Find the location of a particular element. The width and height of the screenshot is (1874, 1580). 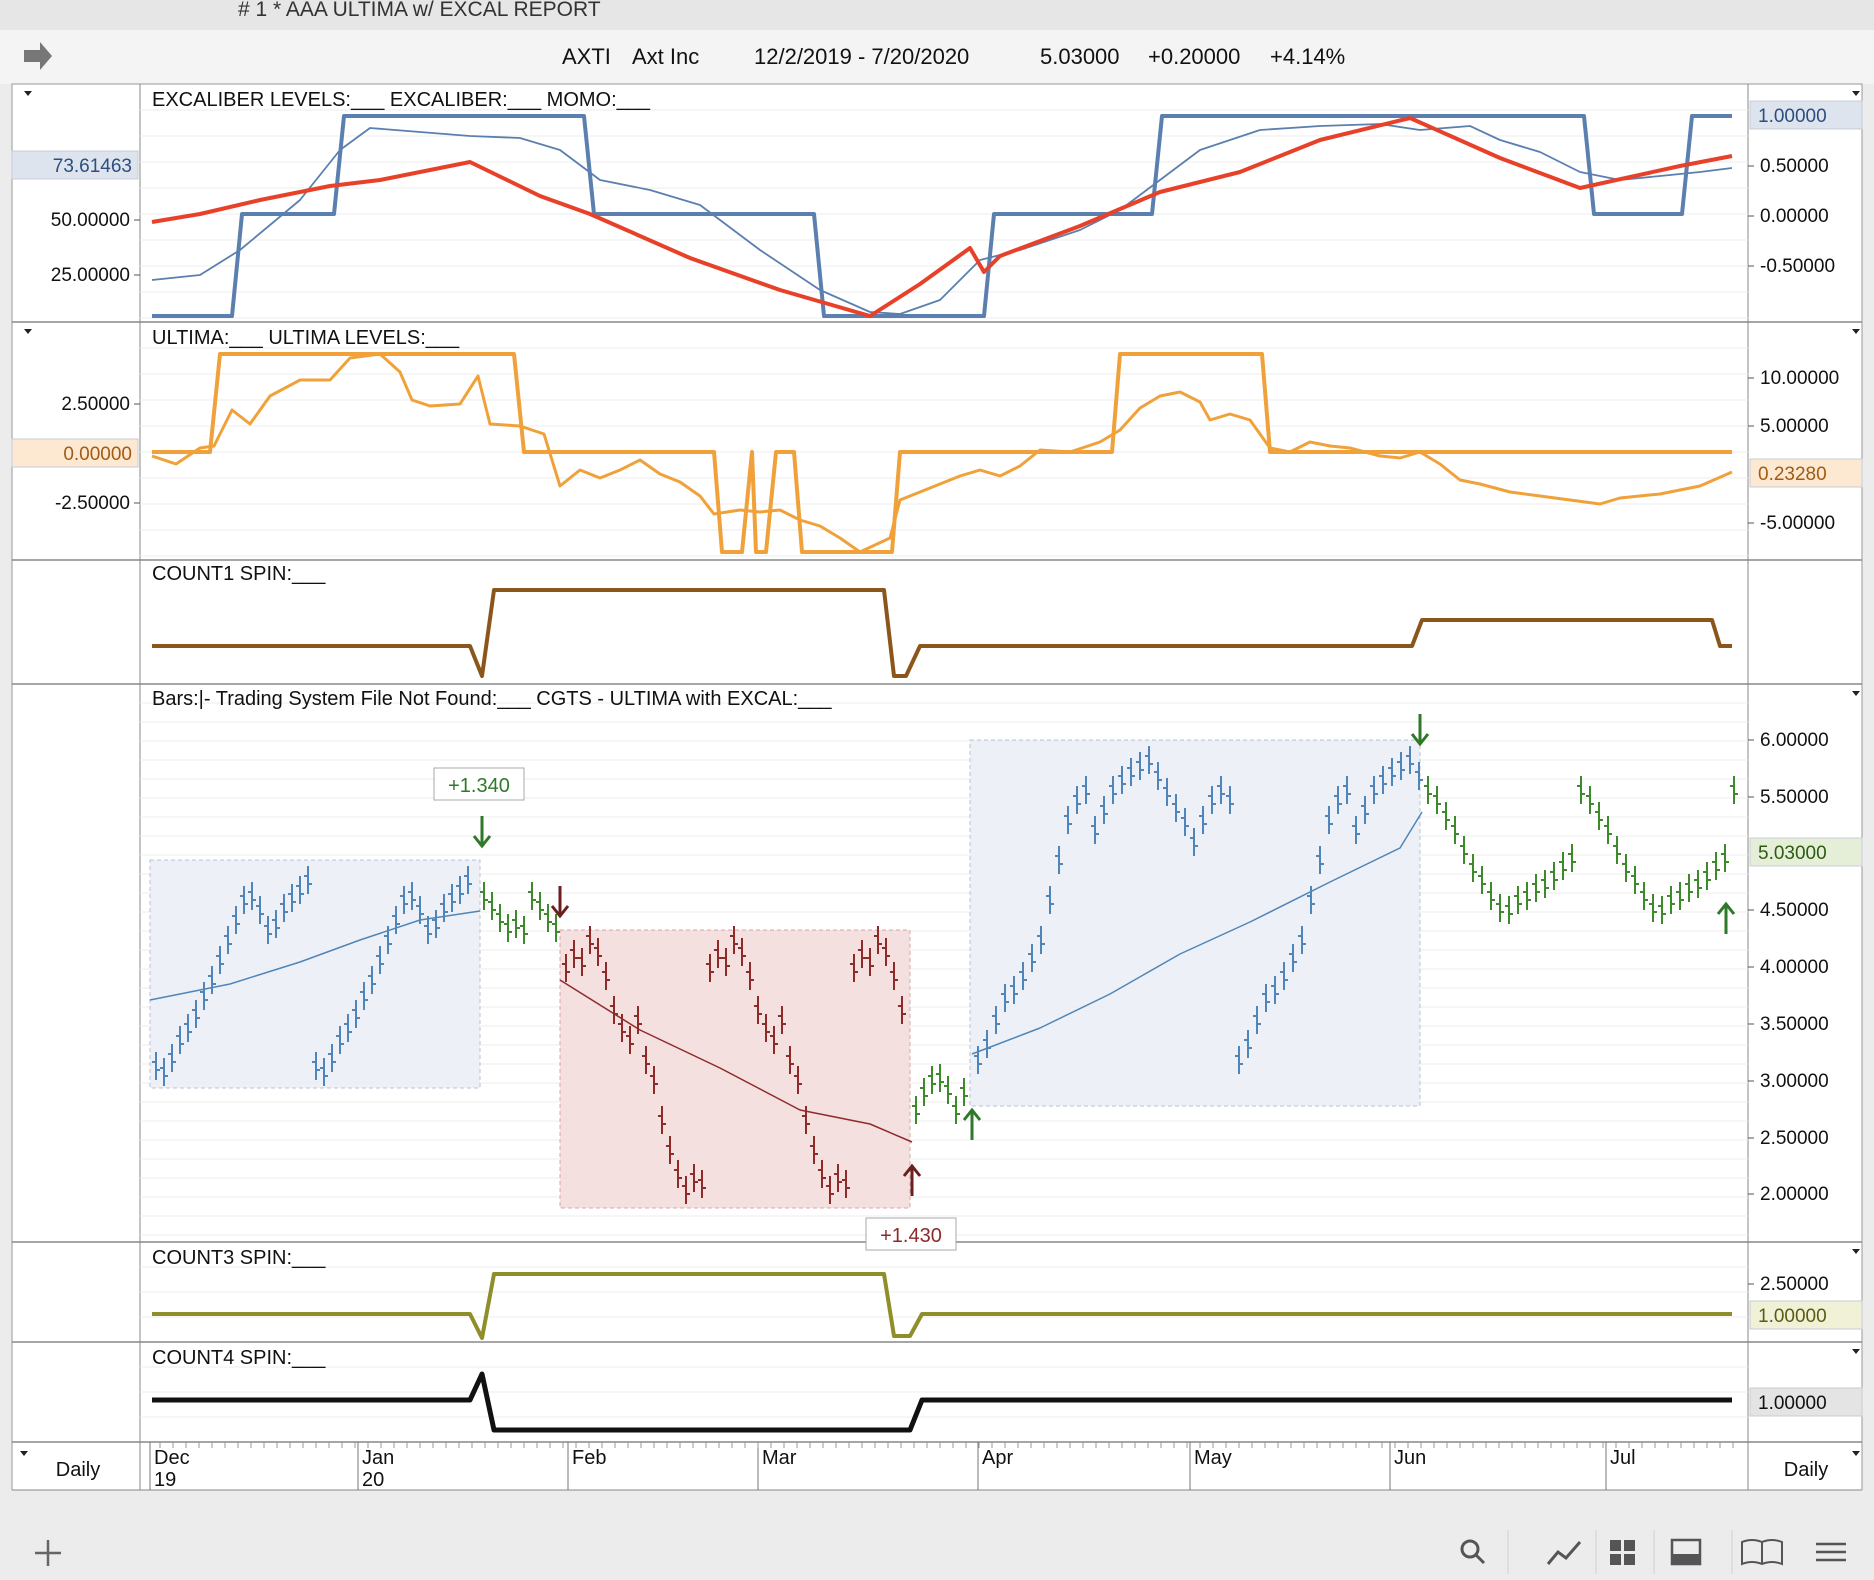

header-bar is located at coordinates (937, 57).